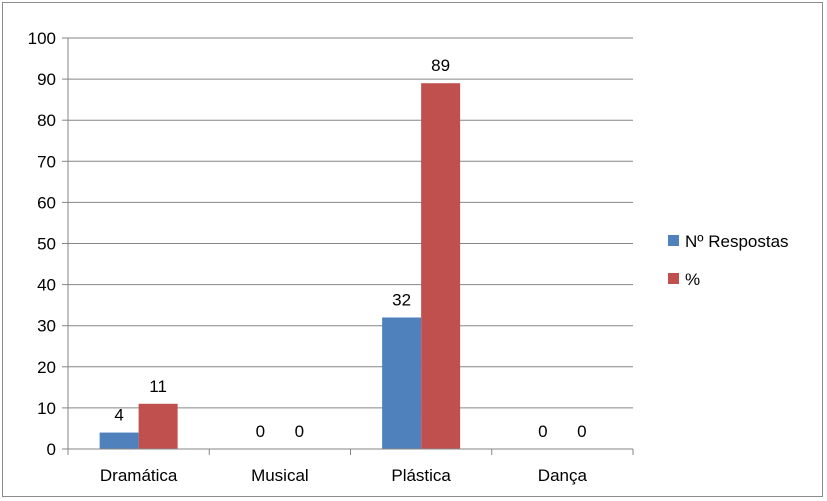 This screenshot has height=501, width=827. Describe the element at coordinates (118, 415) in the screenshot. I see `data-label: 4` at that location.